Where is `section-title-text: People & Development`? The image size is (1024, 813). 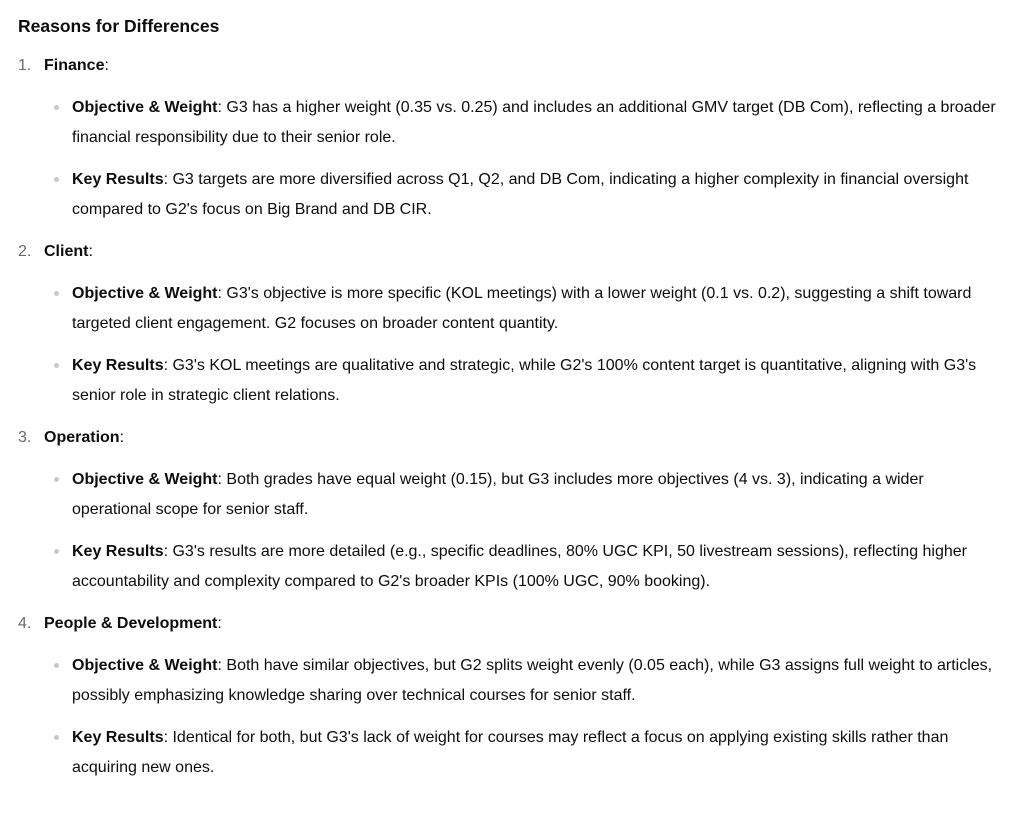
section-title-text: People & Development is located at coordinates (131, 623).